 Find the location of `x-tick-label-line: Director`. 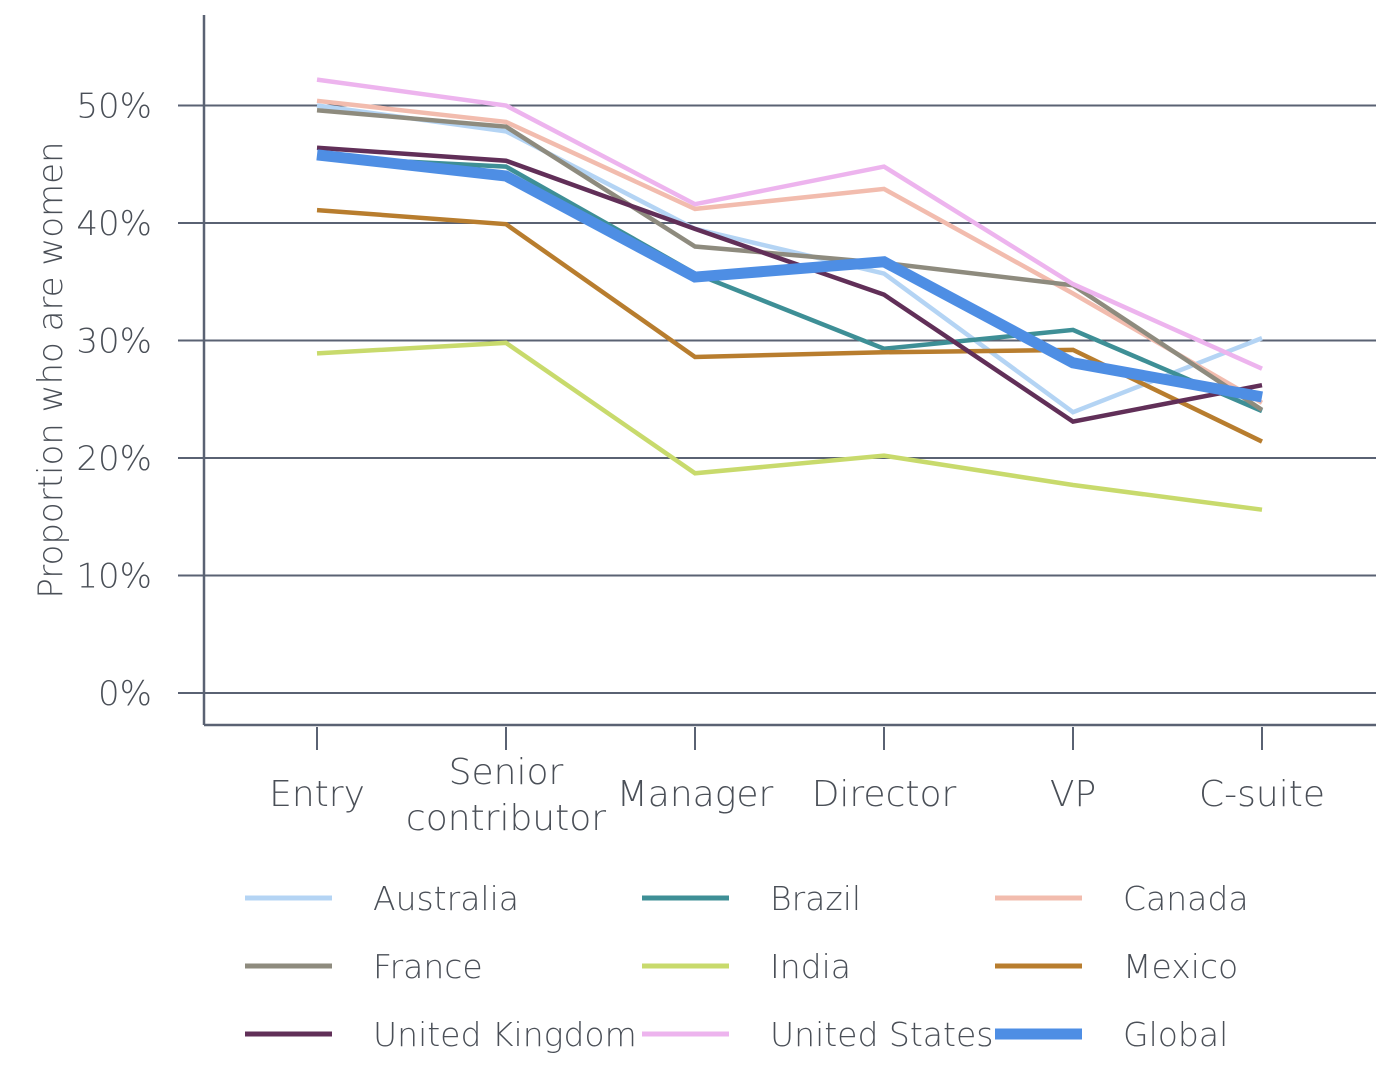

x-tick-label-line: Director is located at coordinates (884, 794).